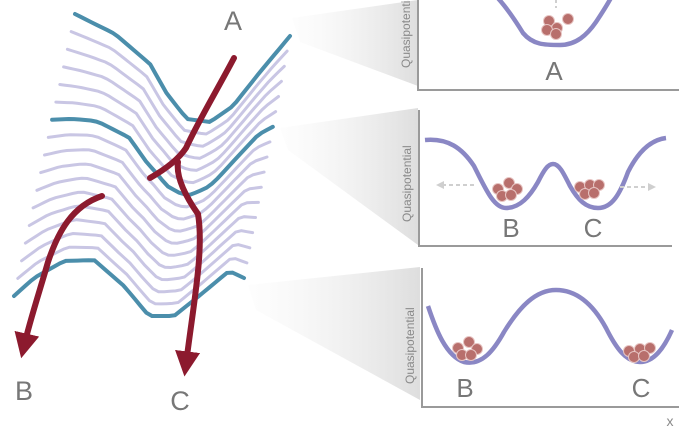 Image resolution: width=679 pixels, height=427 pixels. I want to click on label-b: B, so click(24, 391).